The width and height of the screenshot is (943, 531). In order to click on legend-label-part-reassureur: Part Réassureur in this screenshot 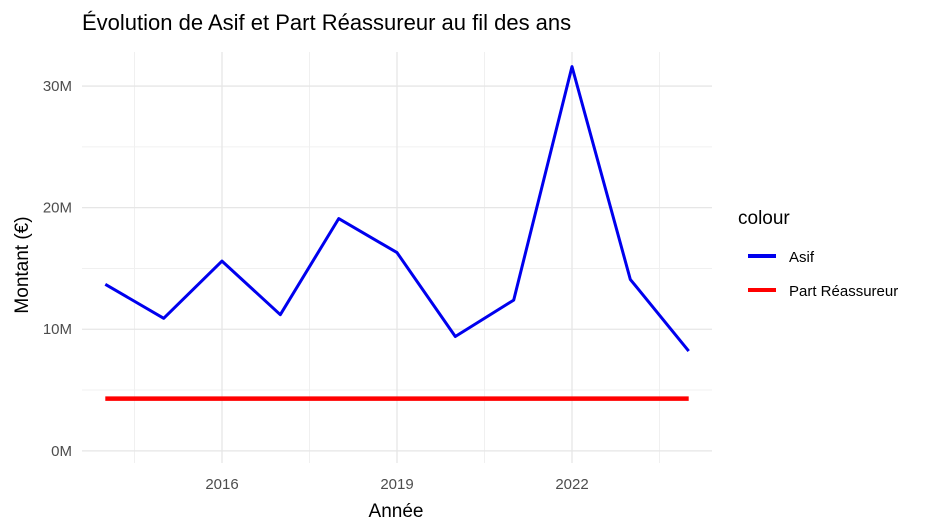, I will do `click(843, 291)`.